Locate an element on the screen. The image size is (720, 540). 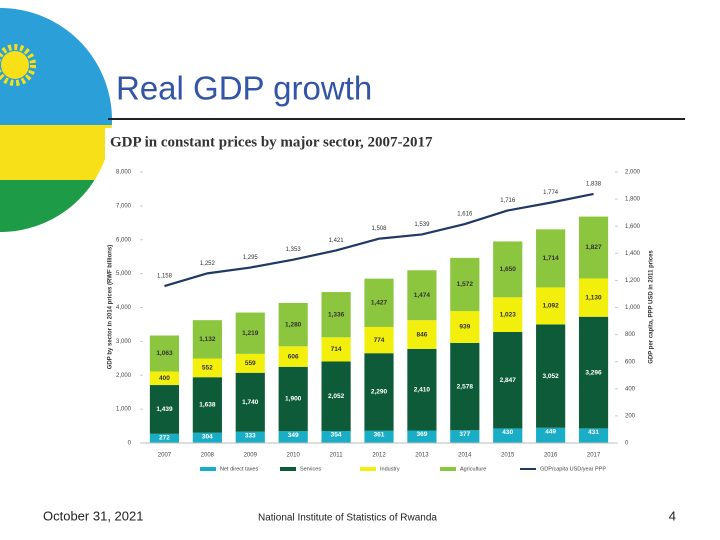
line-value-label: 1,838 is located at coordinates (594, 185).